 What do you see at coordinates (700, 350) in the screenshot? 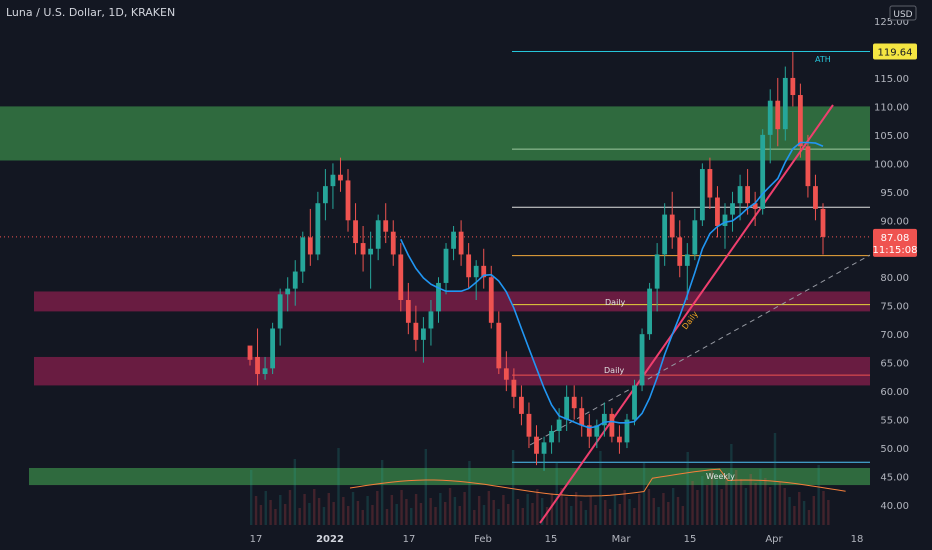
I see `trendline-daily-dashed` at bounding box center [700, 350].